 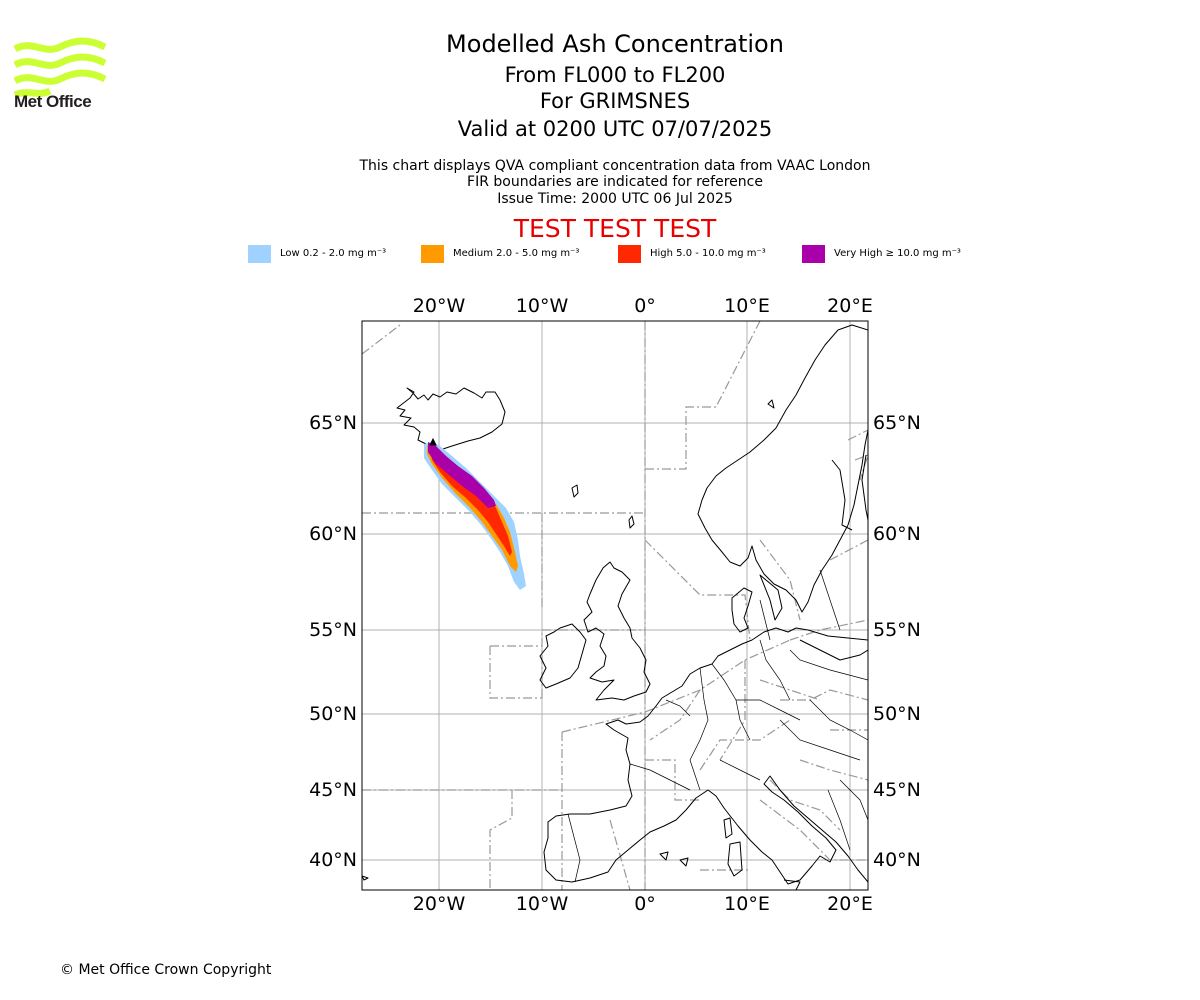 What do you see at coordinates (742, 610) in the screenshot?
I see `denmark-coast` at bounding box center [742, 610].